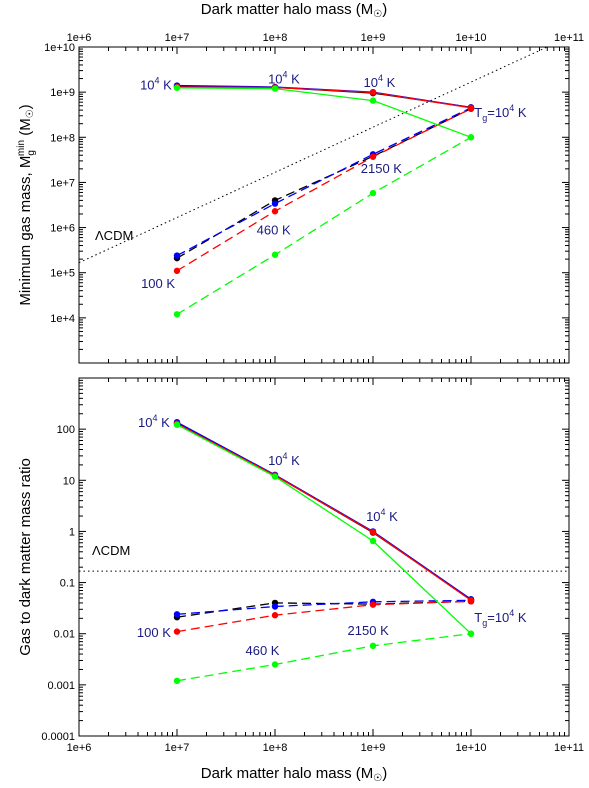 This screenshot has width=589, height=788. I want to click on y-tick-label: 0.001, so click(61, 686).